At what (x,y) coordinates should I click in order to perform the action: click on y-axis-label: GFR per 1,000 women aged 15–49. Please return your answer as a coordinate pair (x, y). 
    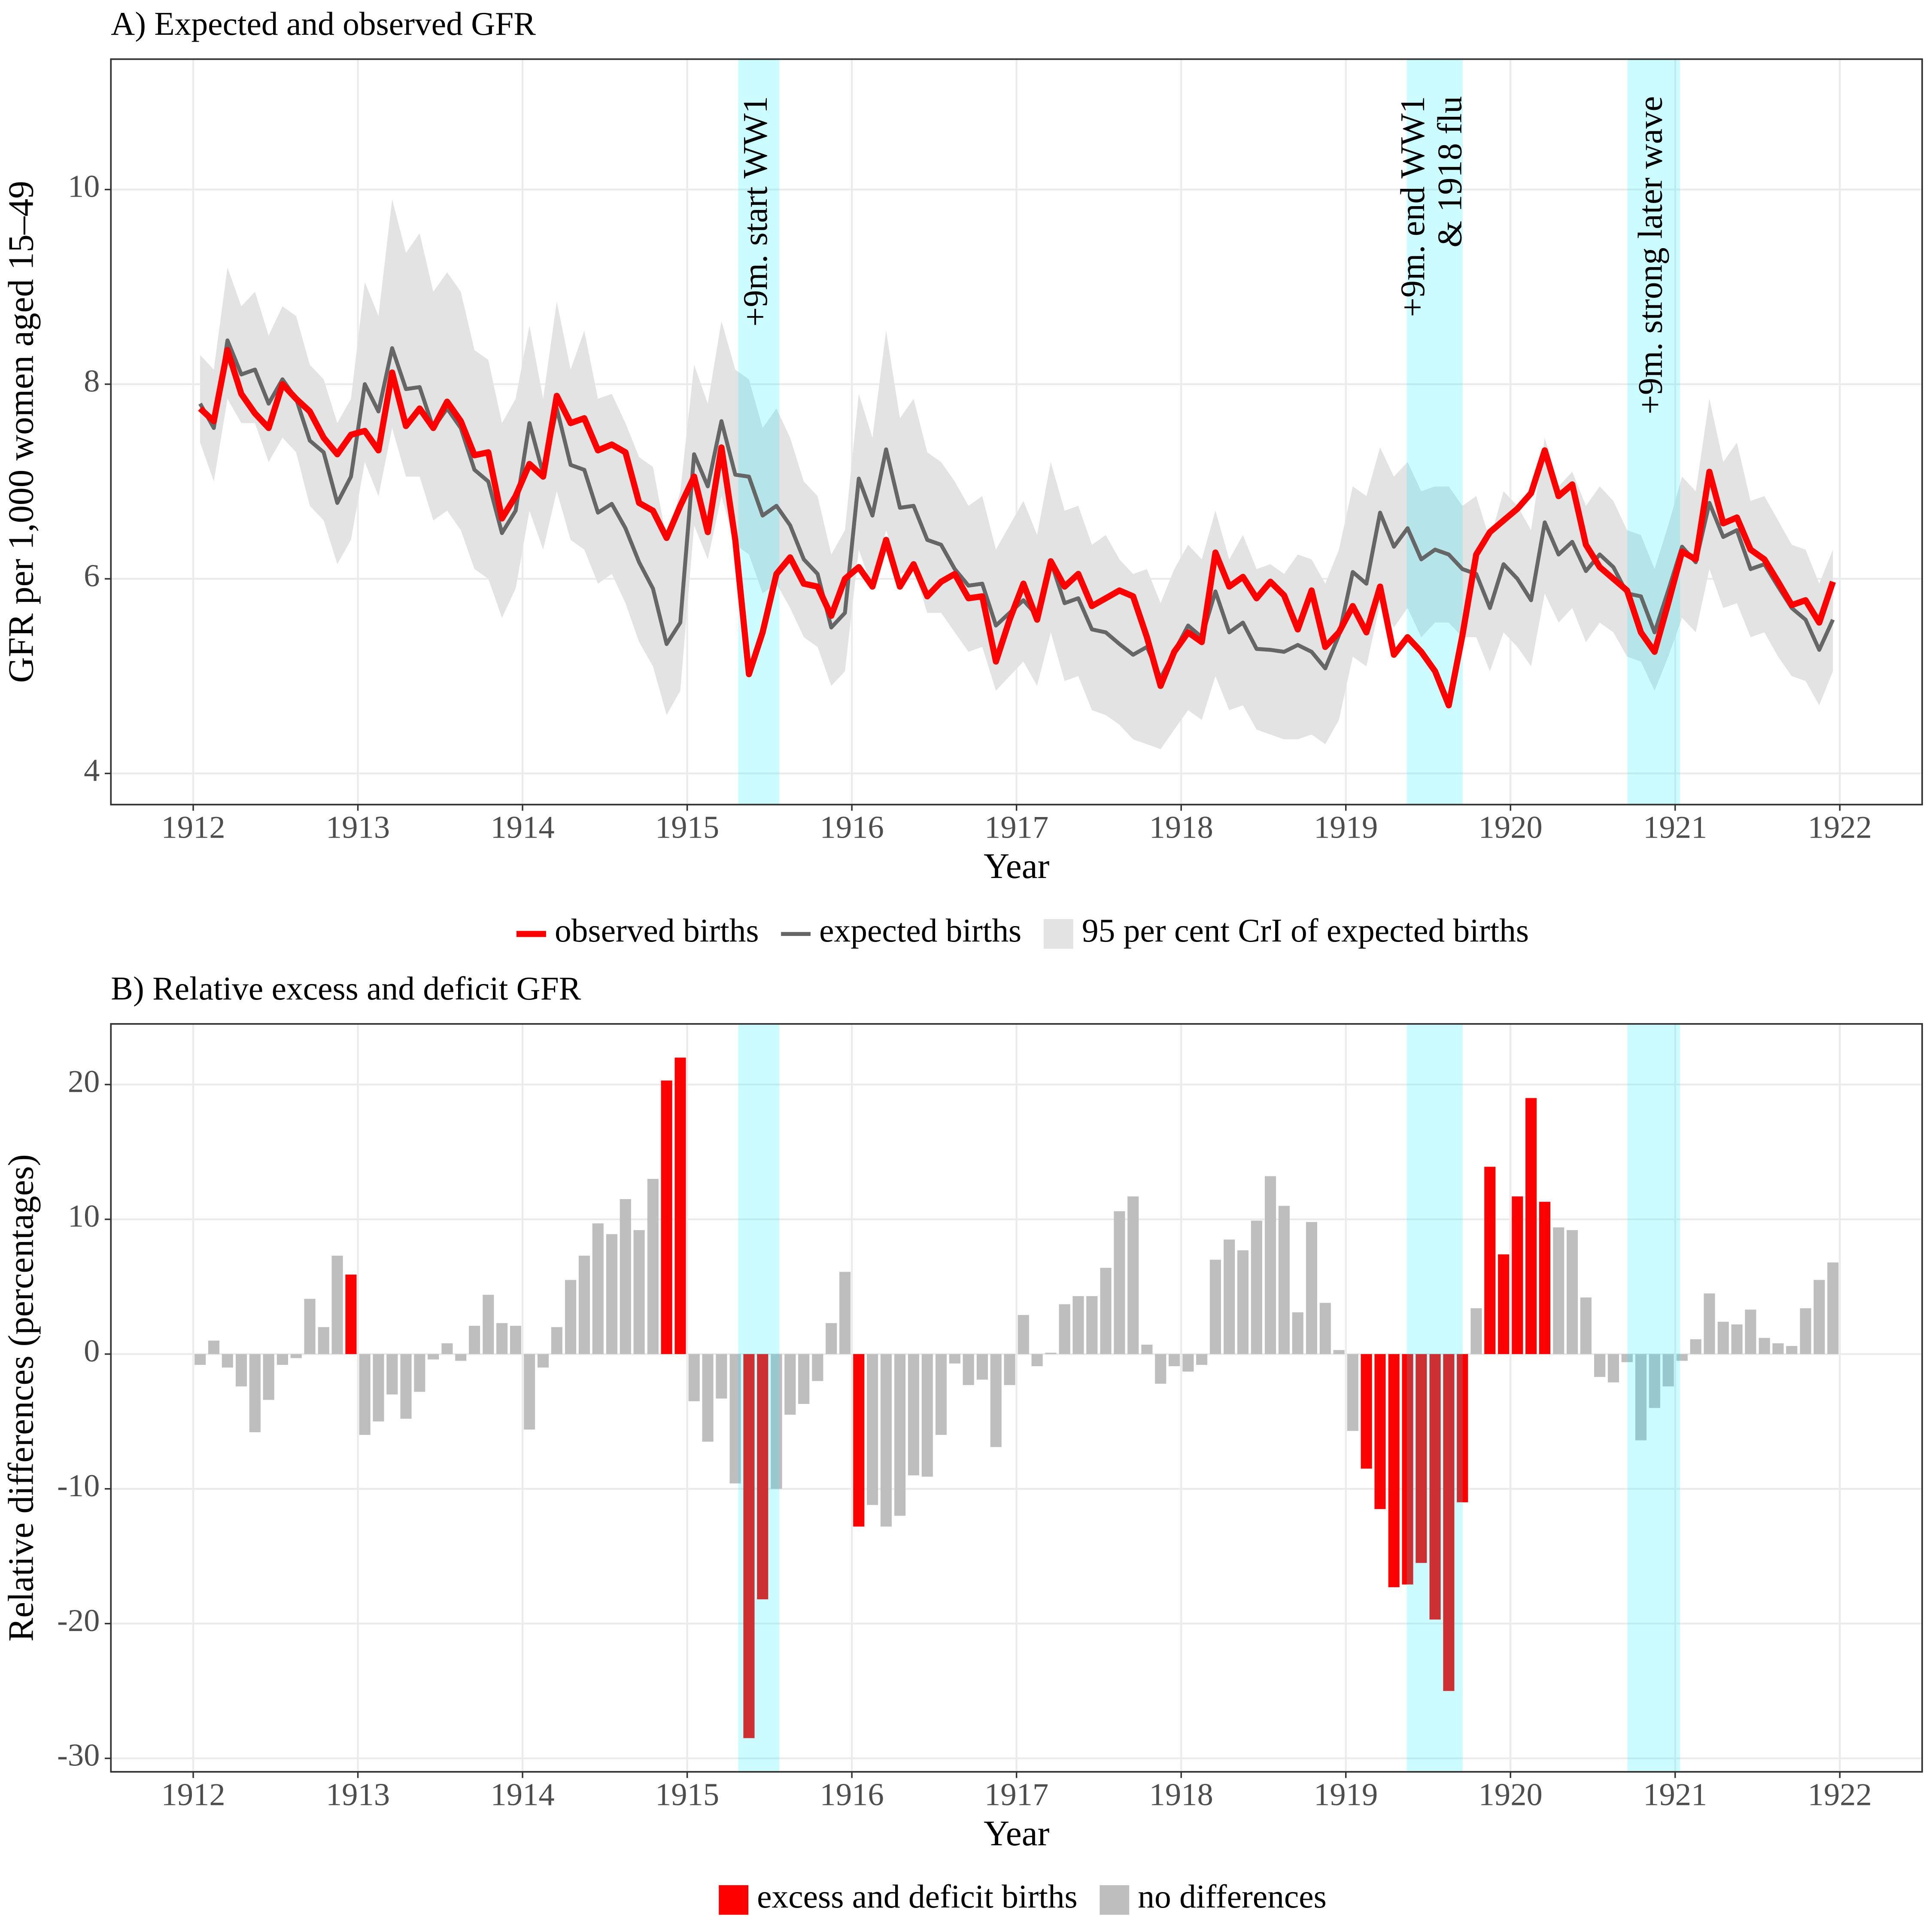
    Looking at the image, I should click on (21, 432).